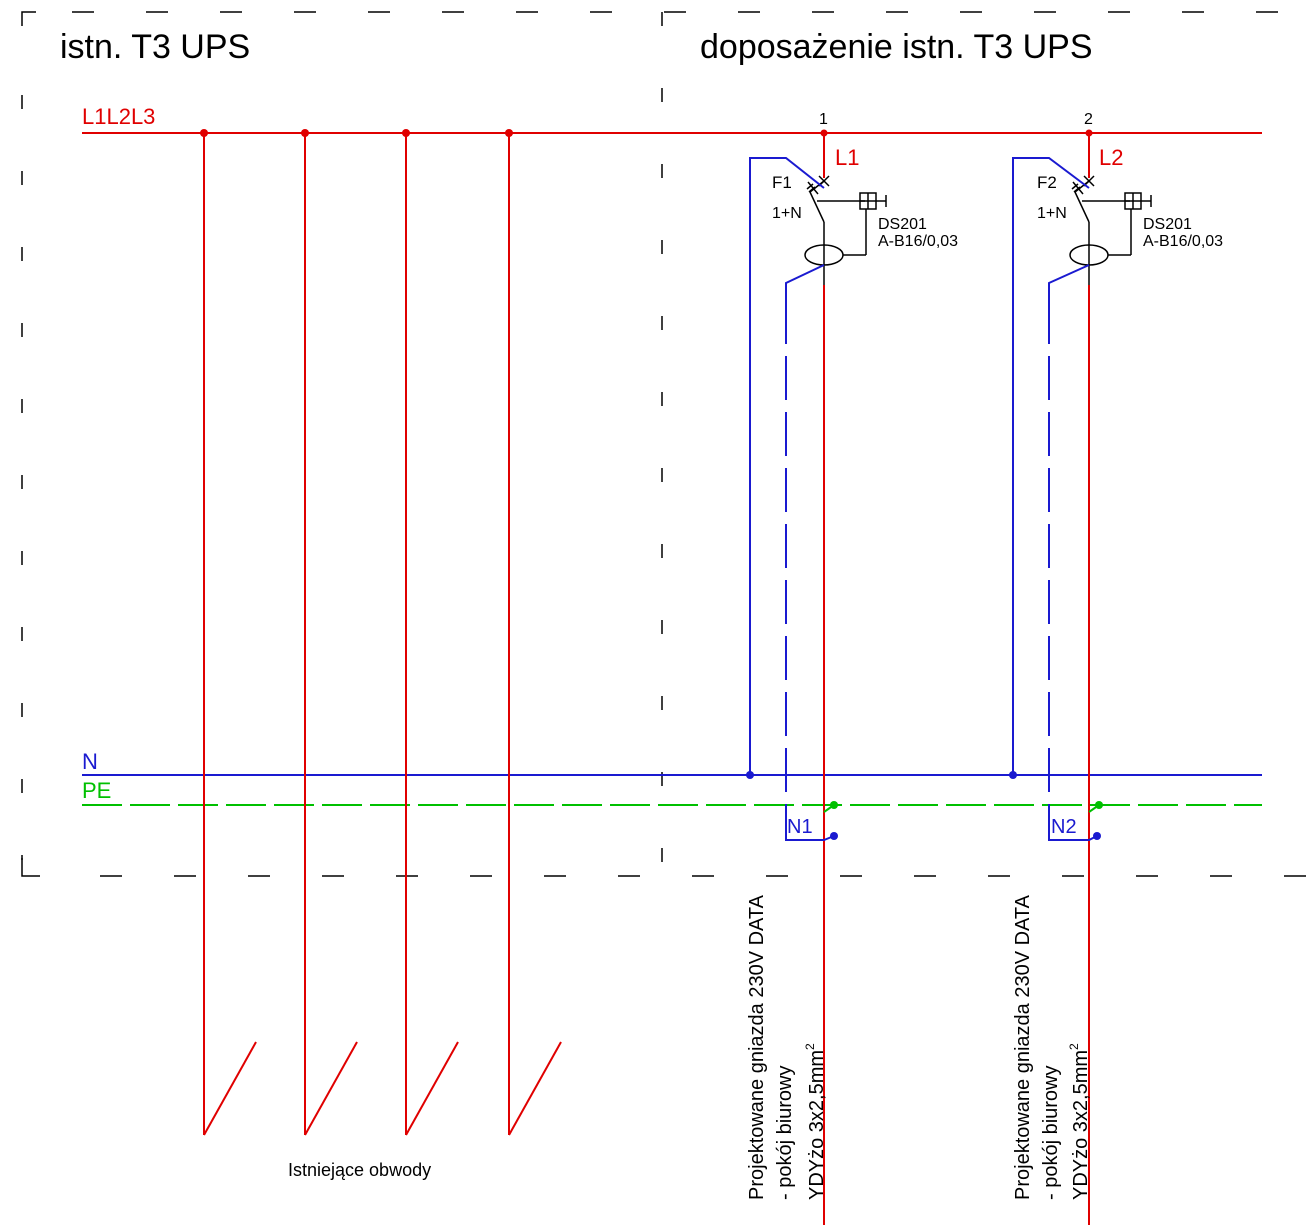 Image resolution: width=1313 pixels, height=1228 pixels. Describe the element at coordinates (847, 157) in the screenshot. I see `circuit-phase-label: L1` at that location.